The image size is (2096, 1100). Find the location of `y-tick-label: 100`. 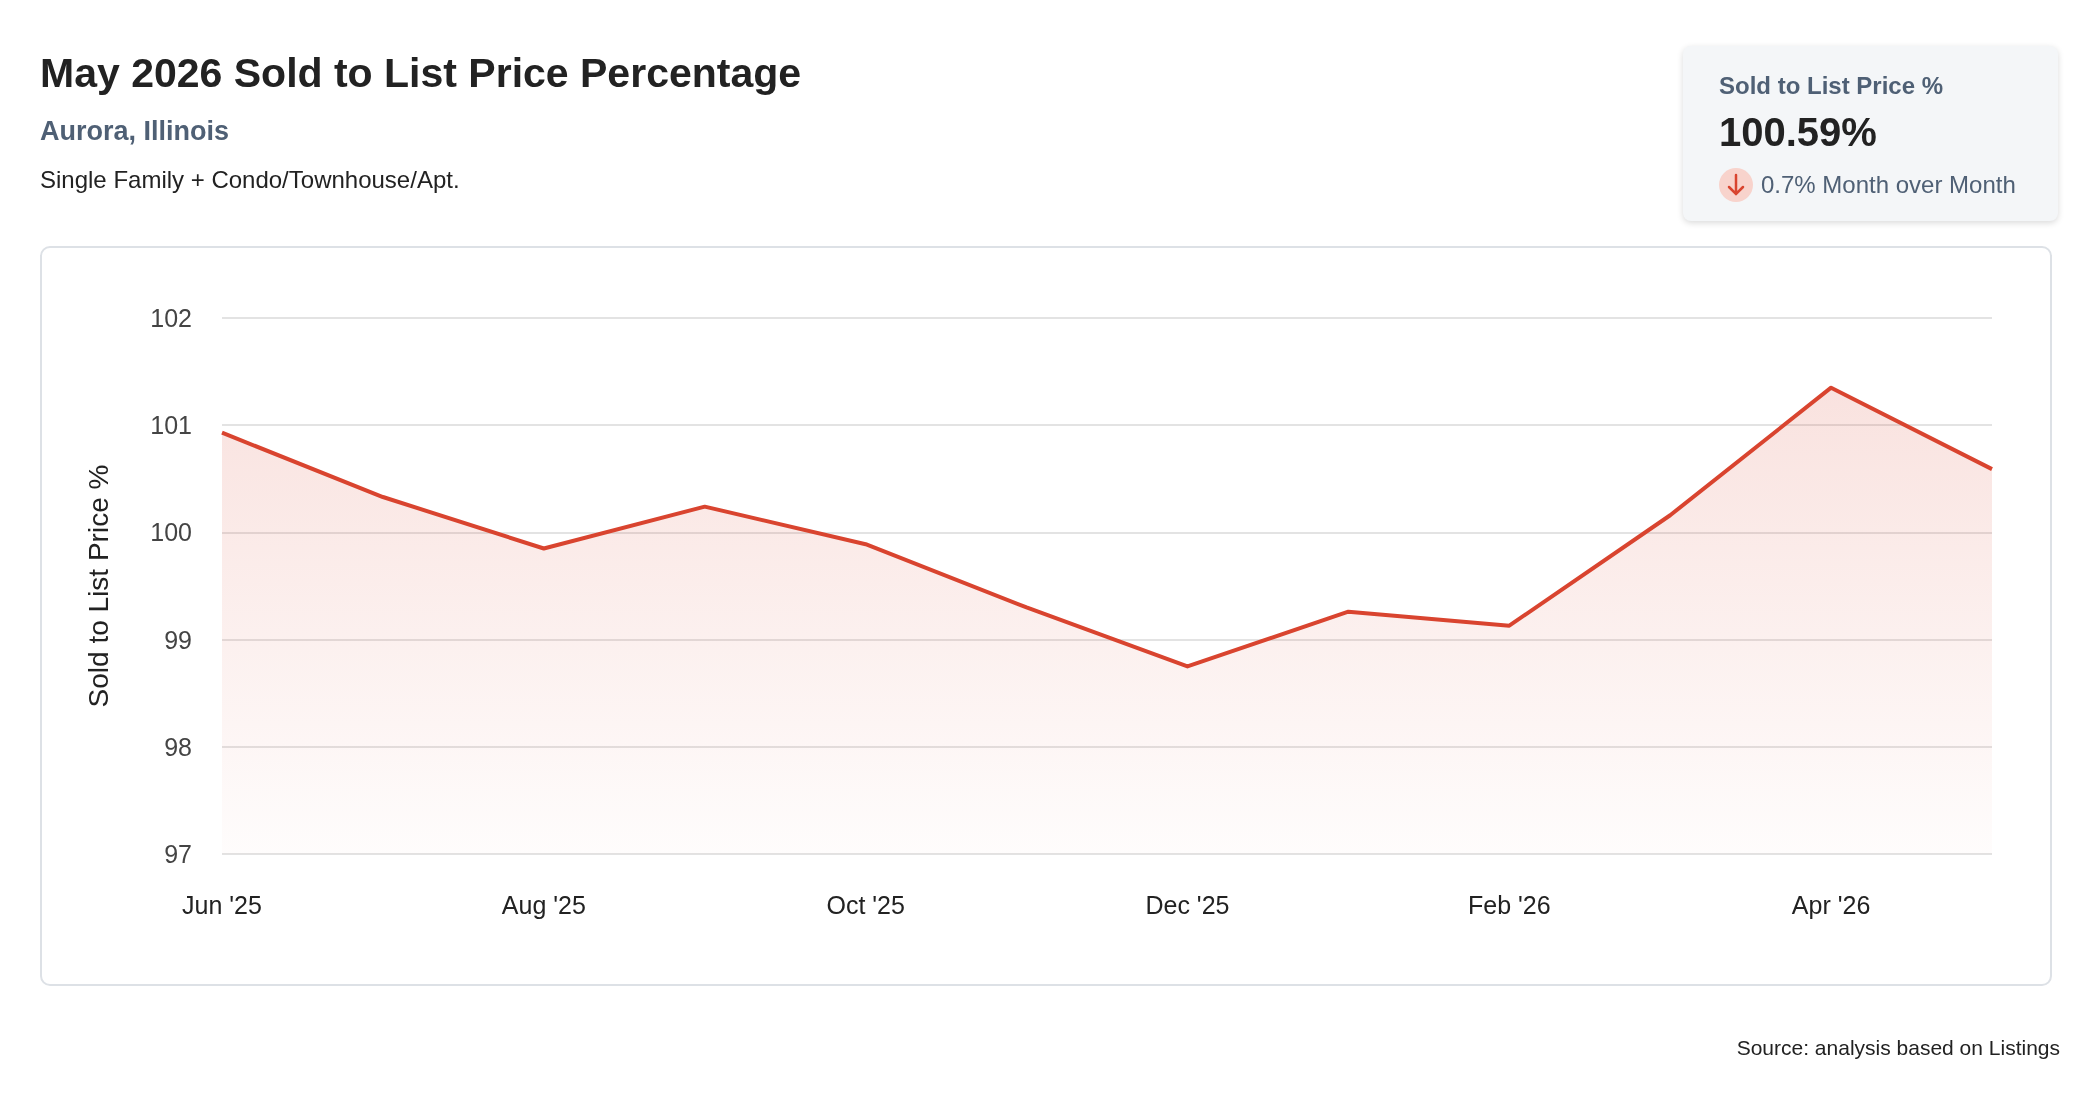

y-tick-label: 100 is located at coordinates (171, 532).